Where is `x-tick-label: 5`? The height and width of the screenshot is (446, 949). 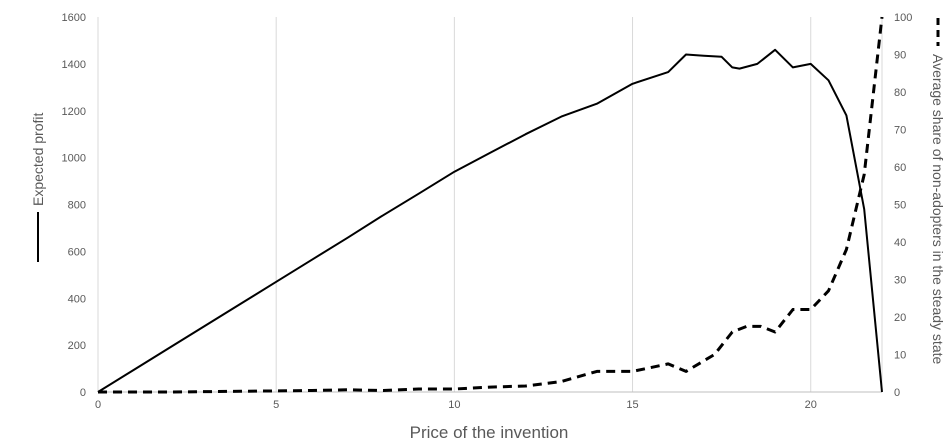 x-tick-label: 5 is located at coordinates (276, 405).